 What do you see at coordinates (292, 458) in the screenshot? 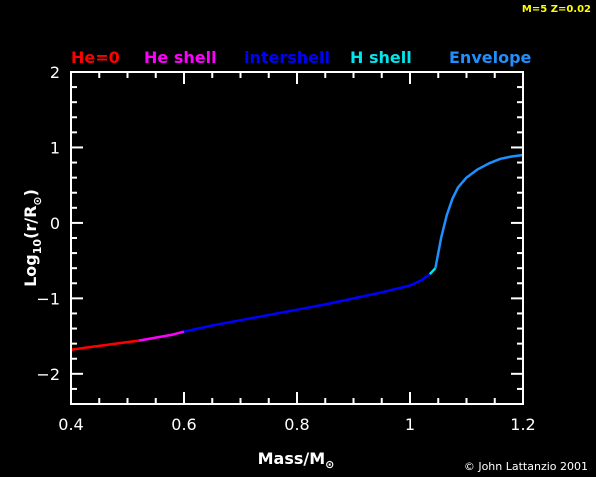
I see `x-axis-label-main: Mass/M` at bounding box center [292, 458].